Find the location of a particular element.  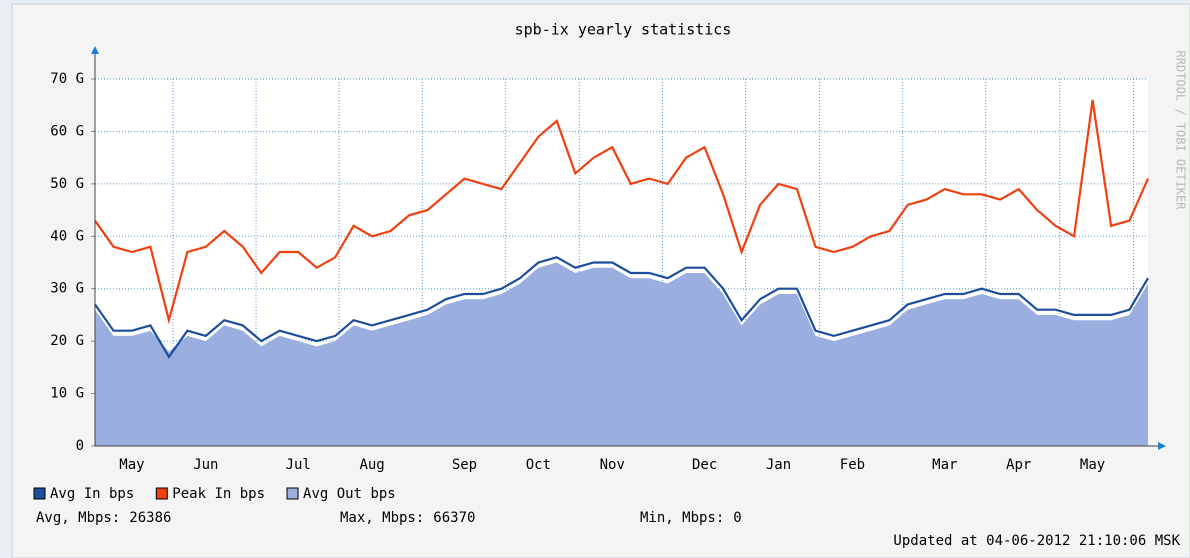

y-tick-label: 0 is located at coordinates (80, 446).